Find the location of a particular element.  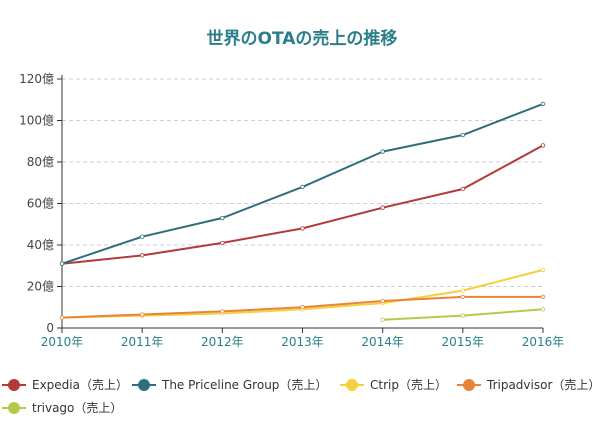

y-tick-label: 100億 is located at coordinates (36, 121).